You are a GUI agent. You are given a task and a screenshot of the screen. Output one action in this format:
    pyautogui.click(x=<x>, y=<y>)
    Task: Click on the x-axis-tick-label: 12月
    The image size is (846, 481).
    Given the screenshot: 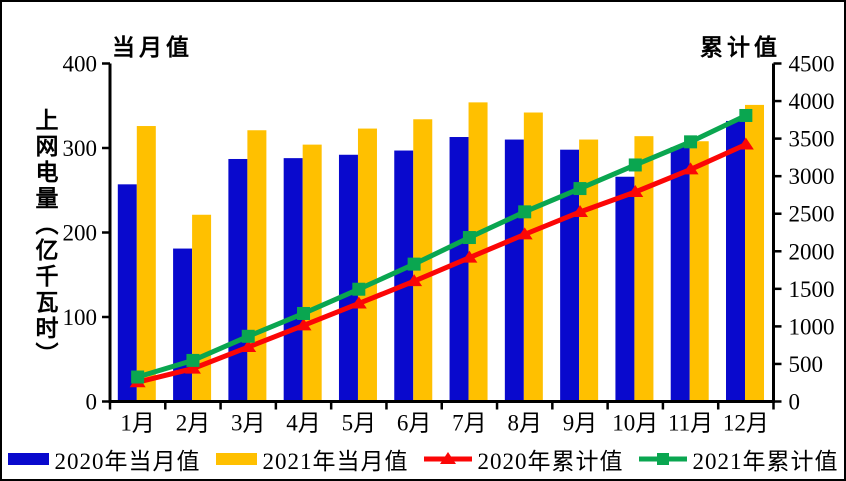 What is the action you would take?
    pyautogui.click(x=746, y=423)
    